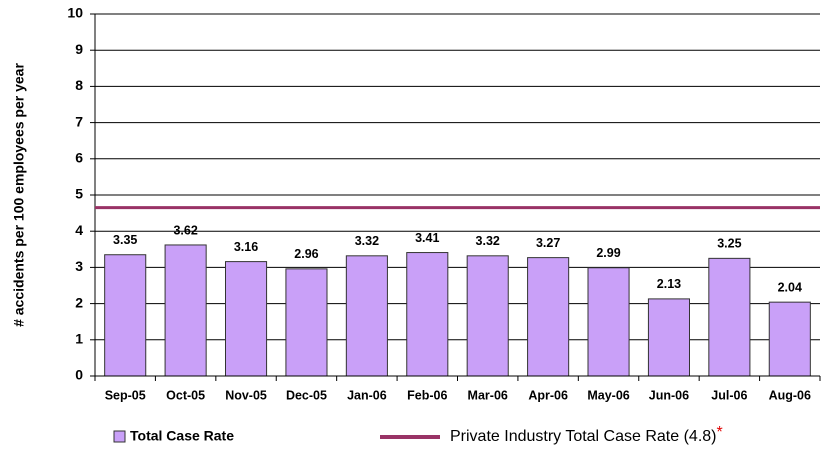 The width and height of the screenshot is (821, 454). Describe the element at coordinates (119, 436) in the screenshot. I see `legend-swatch` at that location.